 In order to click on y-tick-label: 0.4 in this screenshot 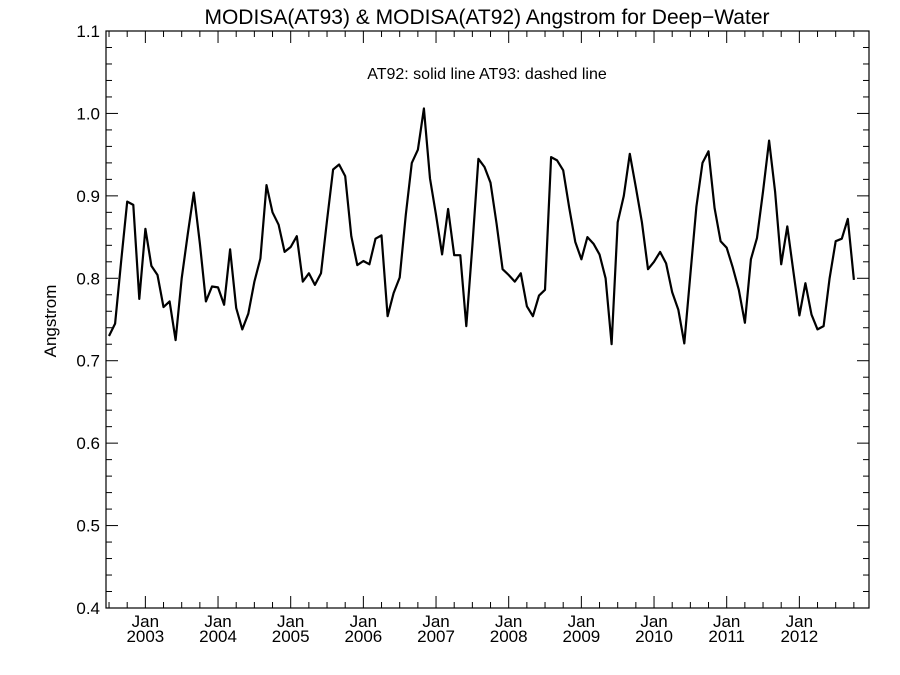, I will do `click(88, 608)`.